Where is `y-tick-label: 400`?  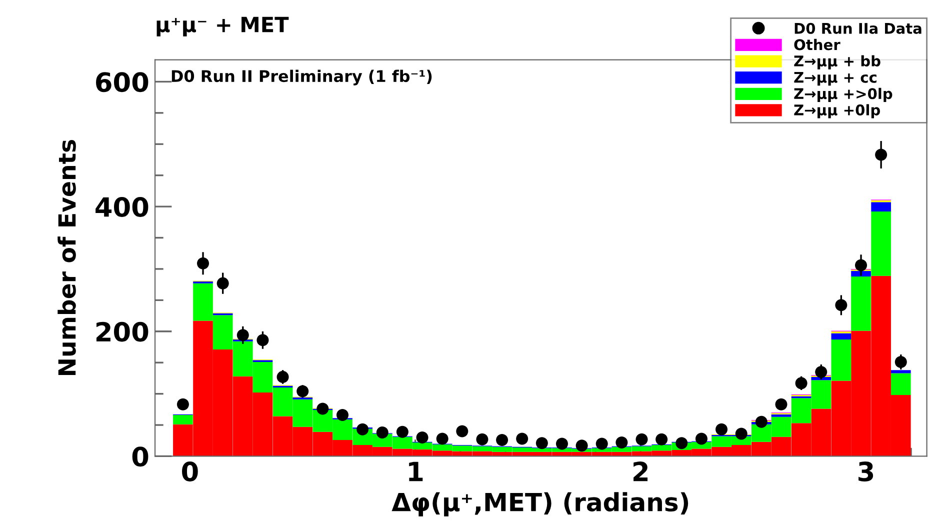
y-tick-label: 400 is located at coordinates (122, 206).